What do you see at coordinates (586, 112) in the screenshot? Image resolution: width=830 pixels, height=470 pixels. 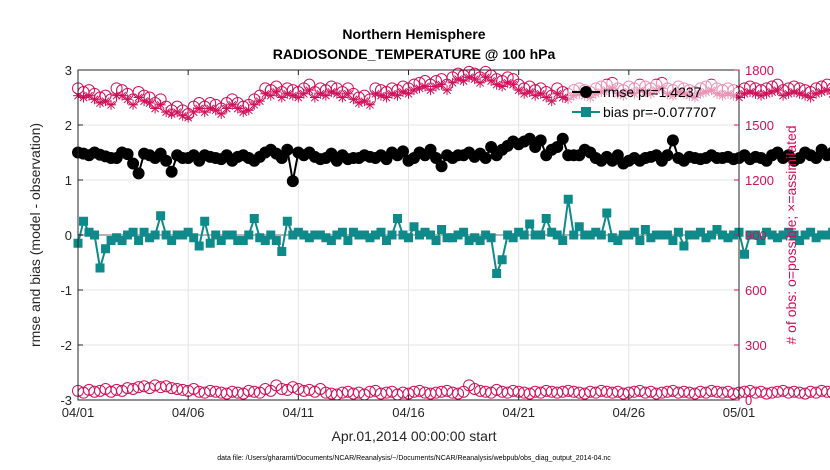 I see `legend-marker-bias` at bounding box center [586, 112].